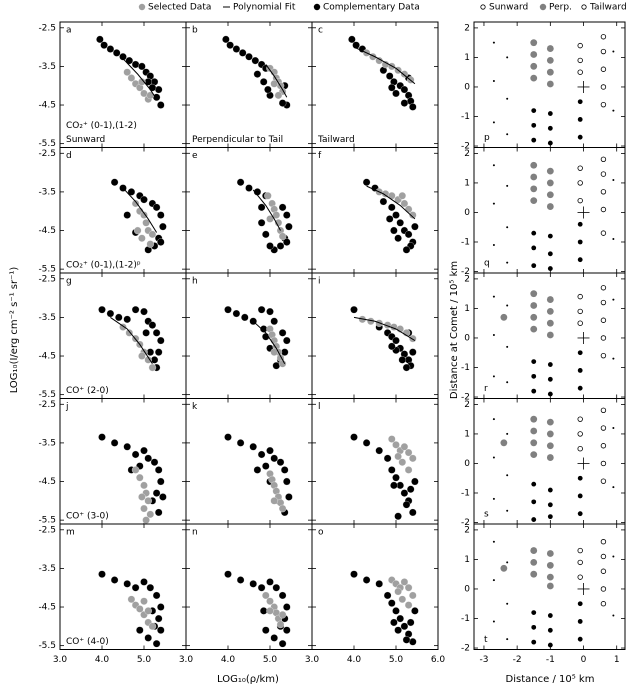 This screenshot has height=689, width=630. What do you see at coordinates (60, 660) in the screenshot?
I see `x-tick-label: 3.0` at bounding box center [60, 660].